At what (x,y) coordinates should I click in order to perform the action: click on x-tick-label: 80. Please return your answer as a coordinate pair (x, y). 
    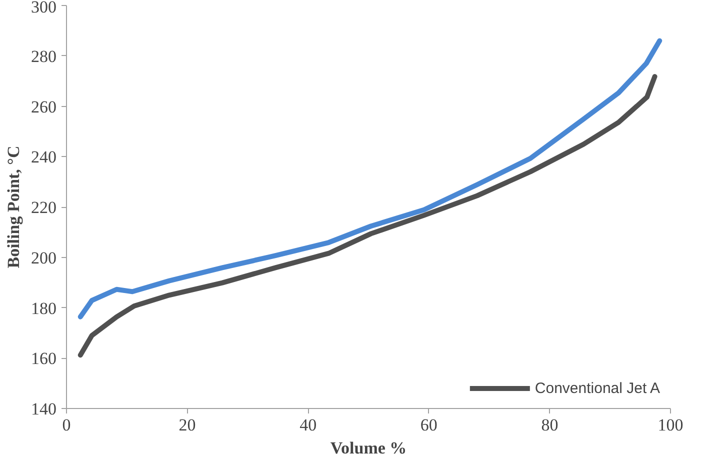
    Looking at the image, I should click on (549, 425).